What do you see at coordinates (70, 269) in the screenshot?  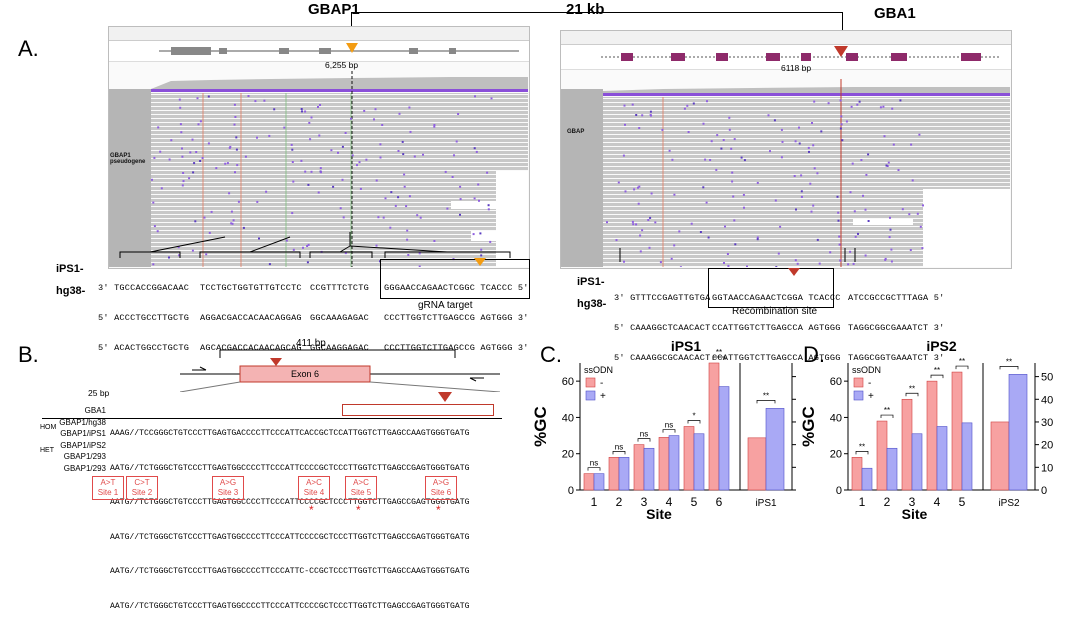 I see `ips1-row-label: iPS1-` at bounding box center [70, 269].